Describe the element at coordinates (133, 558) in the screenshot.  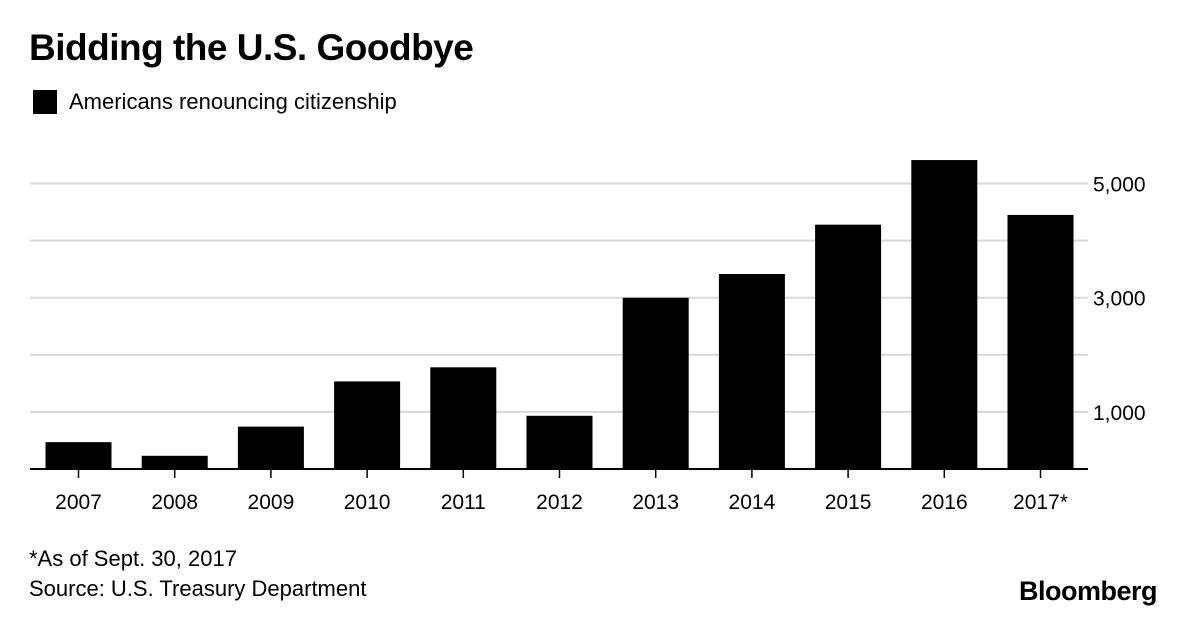
I see `footnote: *As of Sept. 30, 2017` at that location.